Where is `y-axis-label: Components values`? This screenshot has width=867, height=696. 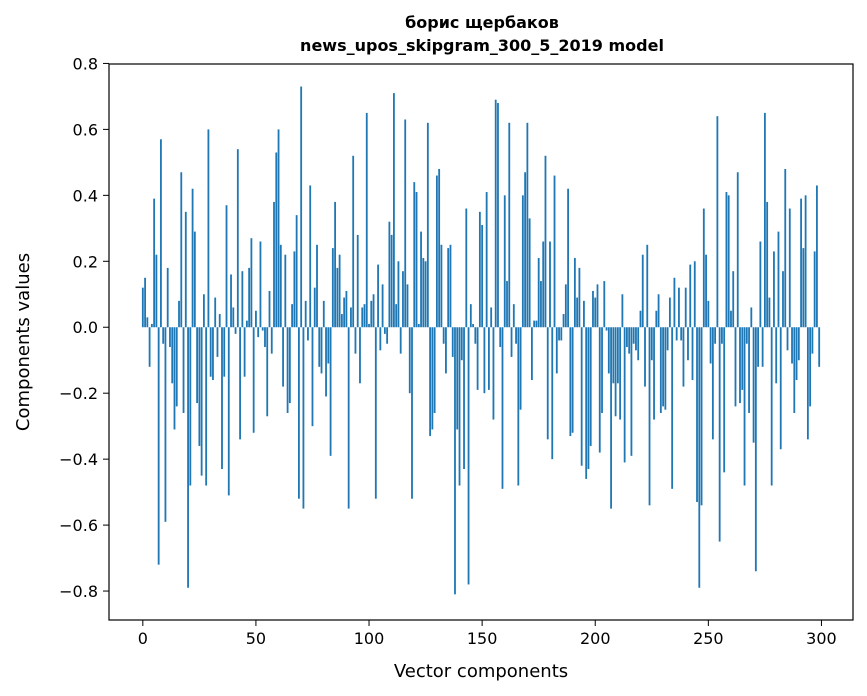 y-axis-label: Components values is located at coordinates (23, 342).